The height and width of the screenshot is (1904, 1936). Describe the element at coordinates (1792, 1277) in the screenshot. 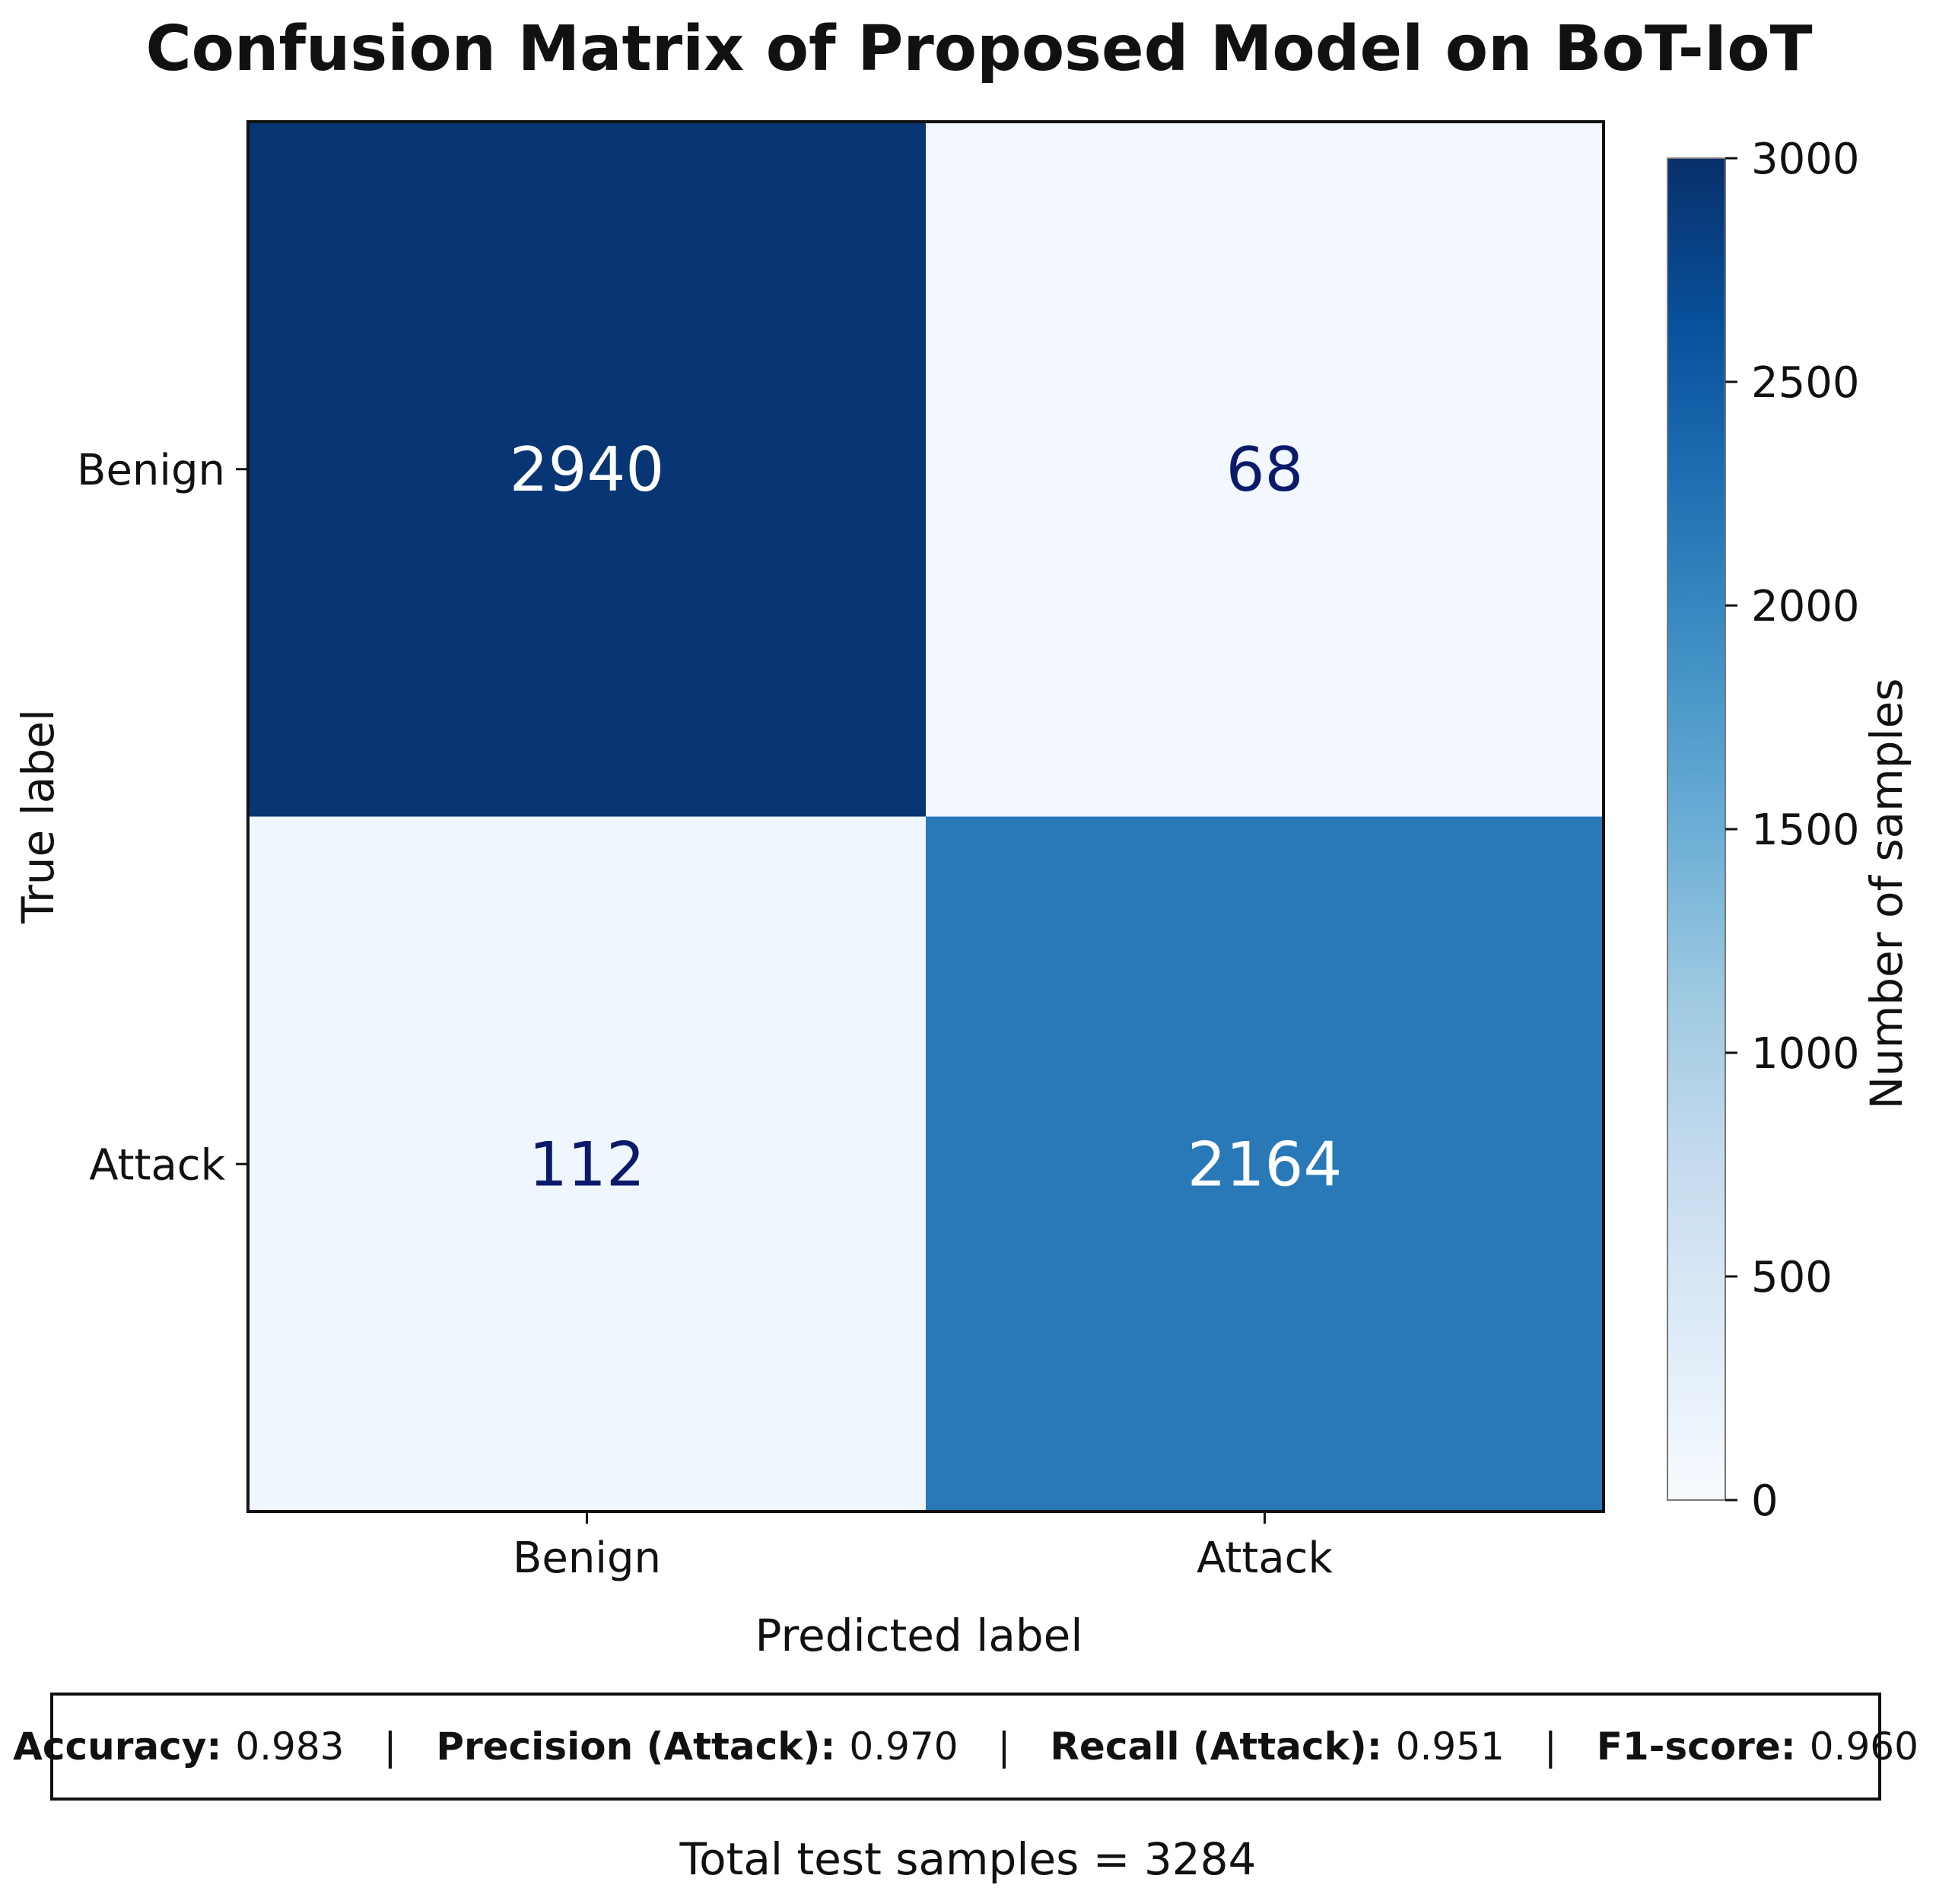

I see `colorbar-tick-label: 500` at that location.